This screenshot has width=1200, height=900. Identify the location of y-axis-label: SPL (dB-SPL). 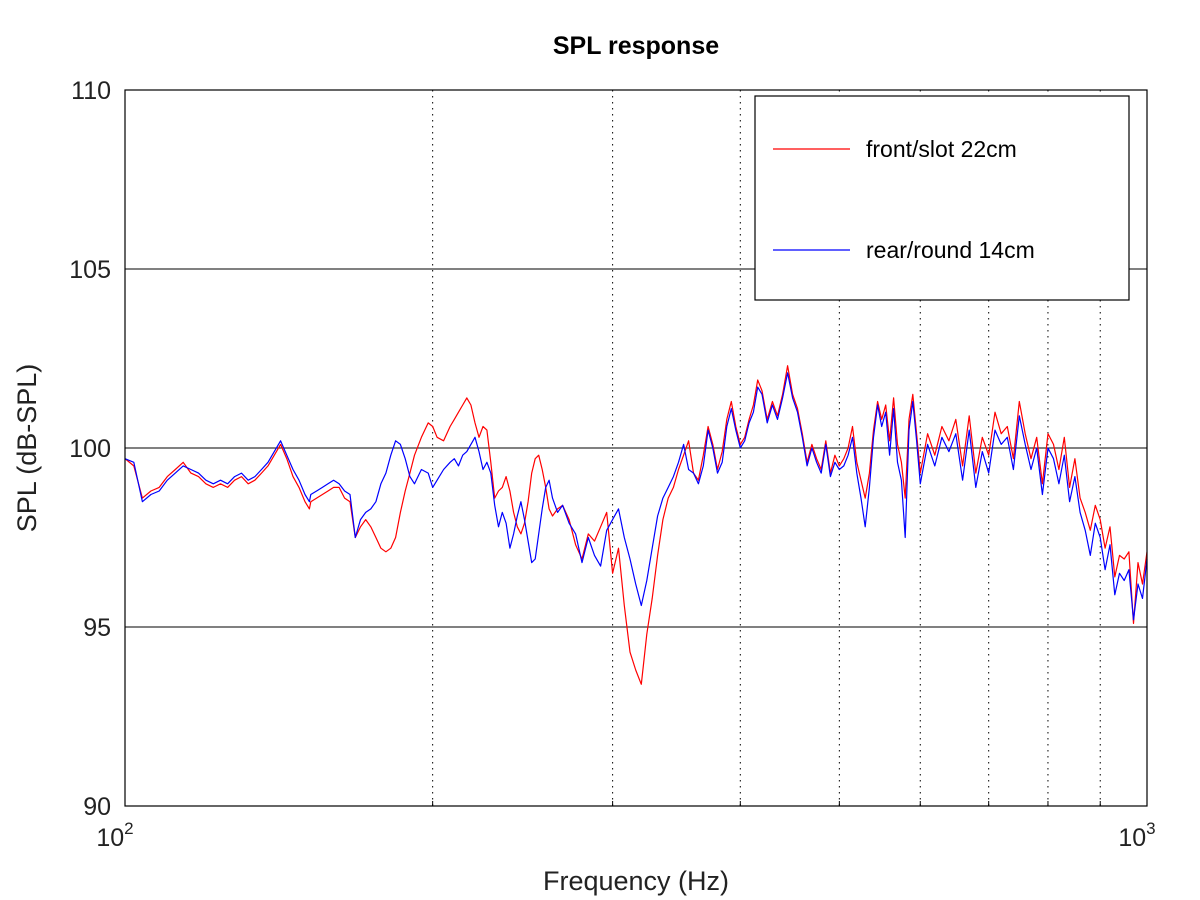
(27, 448).